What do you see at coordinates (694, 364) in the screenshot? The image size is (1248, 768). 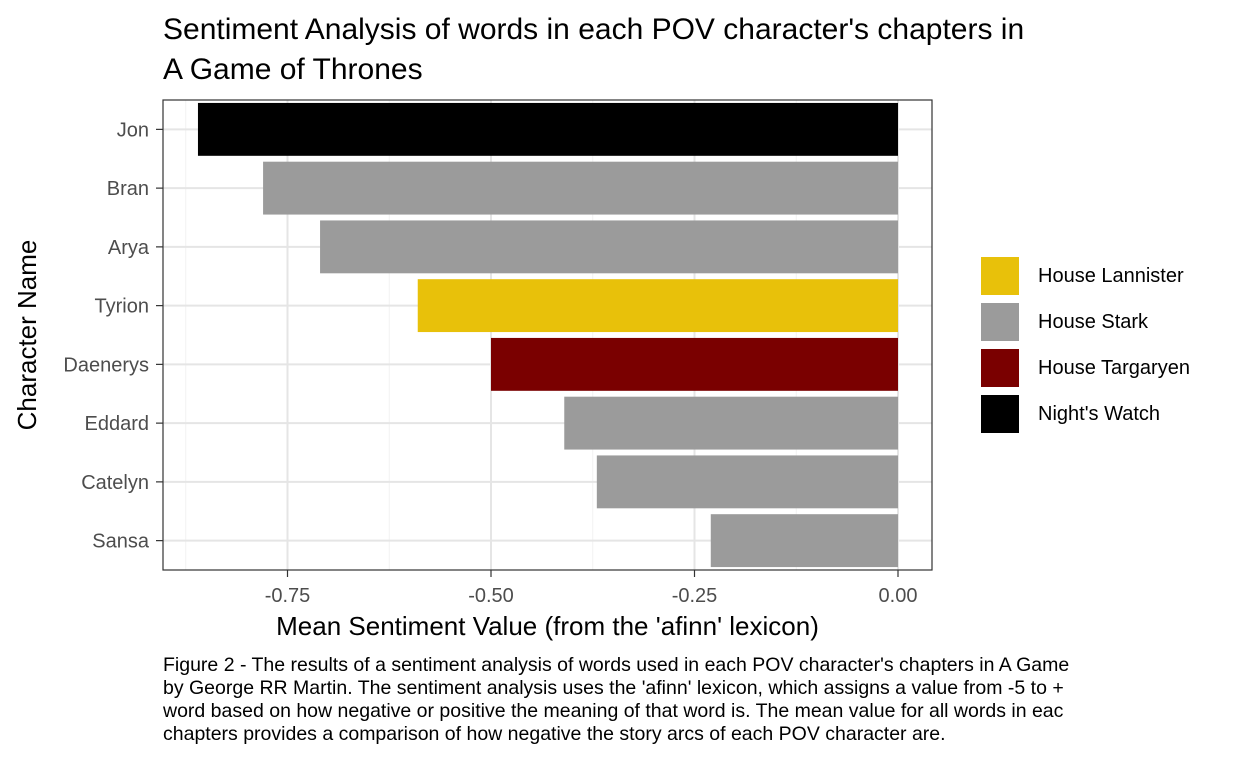 I see `bar-daenerys` at bounding box center [694, 364].